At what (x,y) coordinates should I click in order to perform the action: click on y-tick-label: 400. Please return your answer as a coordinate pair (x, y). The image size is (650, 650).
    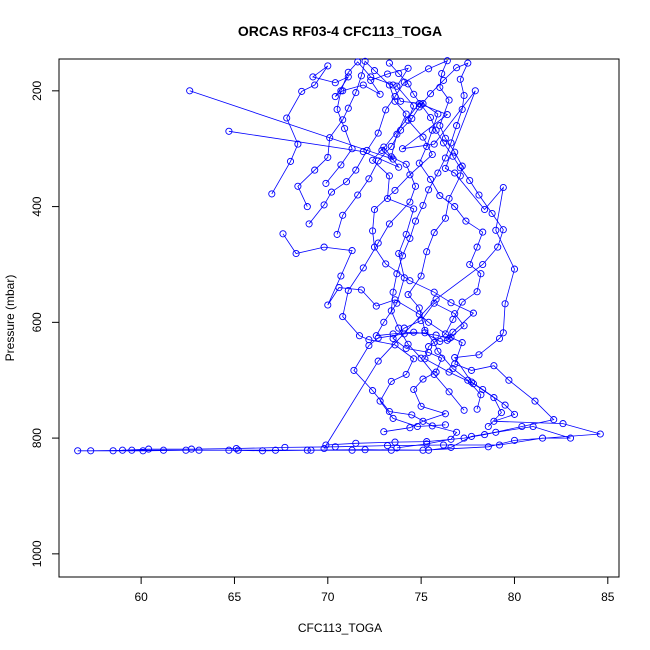
    Looking at the image, I should click on (37, 206).